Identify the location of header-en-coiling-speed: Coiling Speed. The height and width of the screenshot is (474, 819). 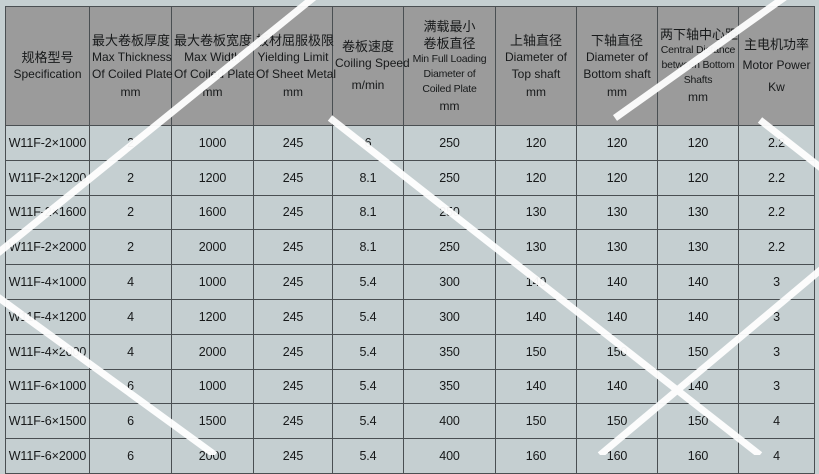
(372, 63).